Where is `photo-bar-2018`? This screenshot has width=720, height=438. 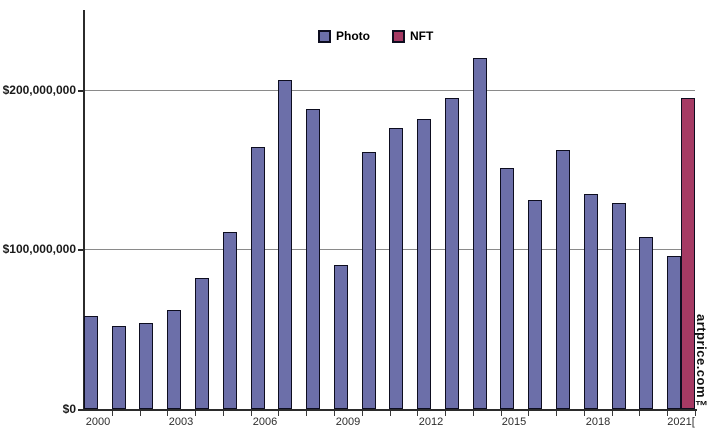
photo-bar-2018 is located at coordinates (591, 301).